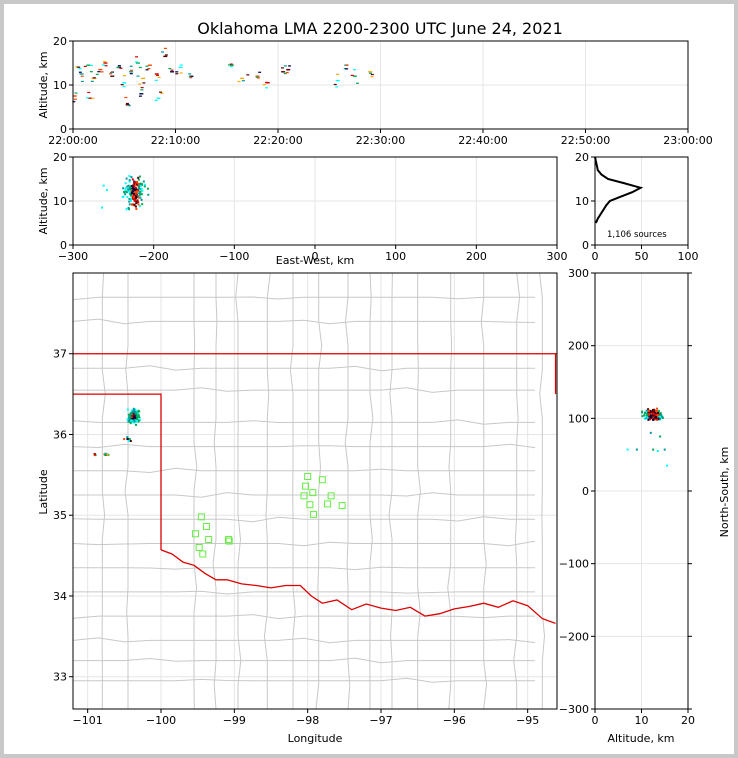  I want to click on station-markers, so click(268, 515).